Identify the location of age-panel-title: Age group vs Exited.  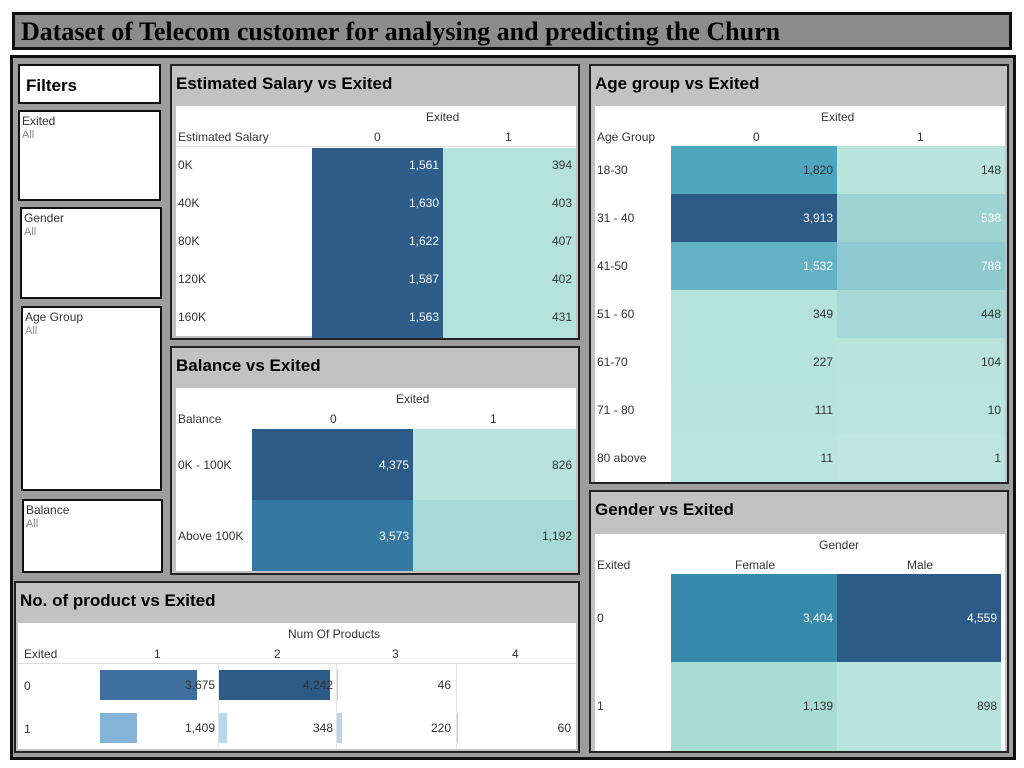
(677, 83).